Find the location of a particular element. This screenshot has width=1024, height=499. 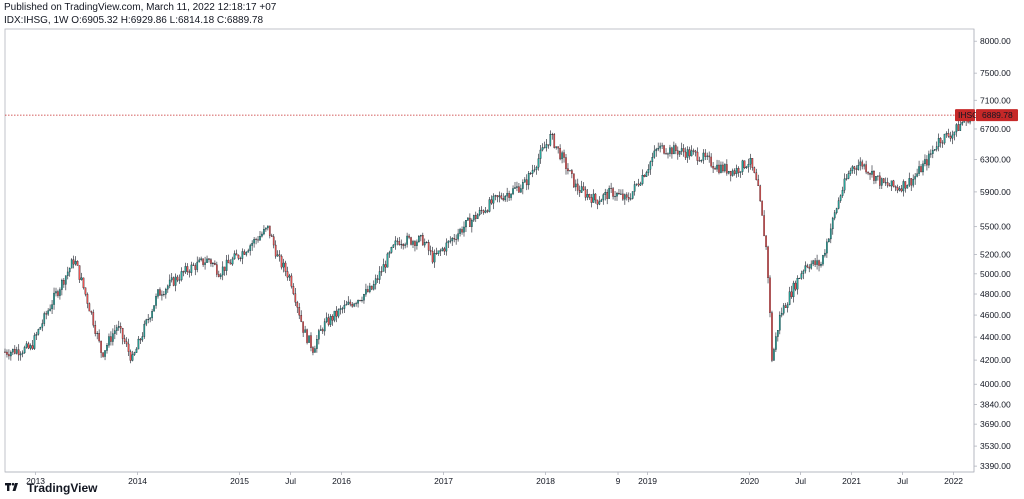

price-tick-label: 8000.00 is located at coordinates (995, 41).